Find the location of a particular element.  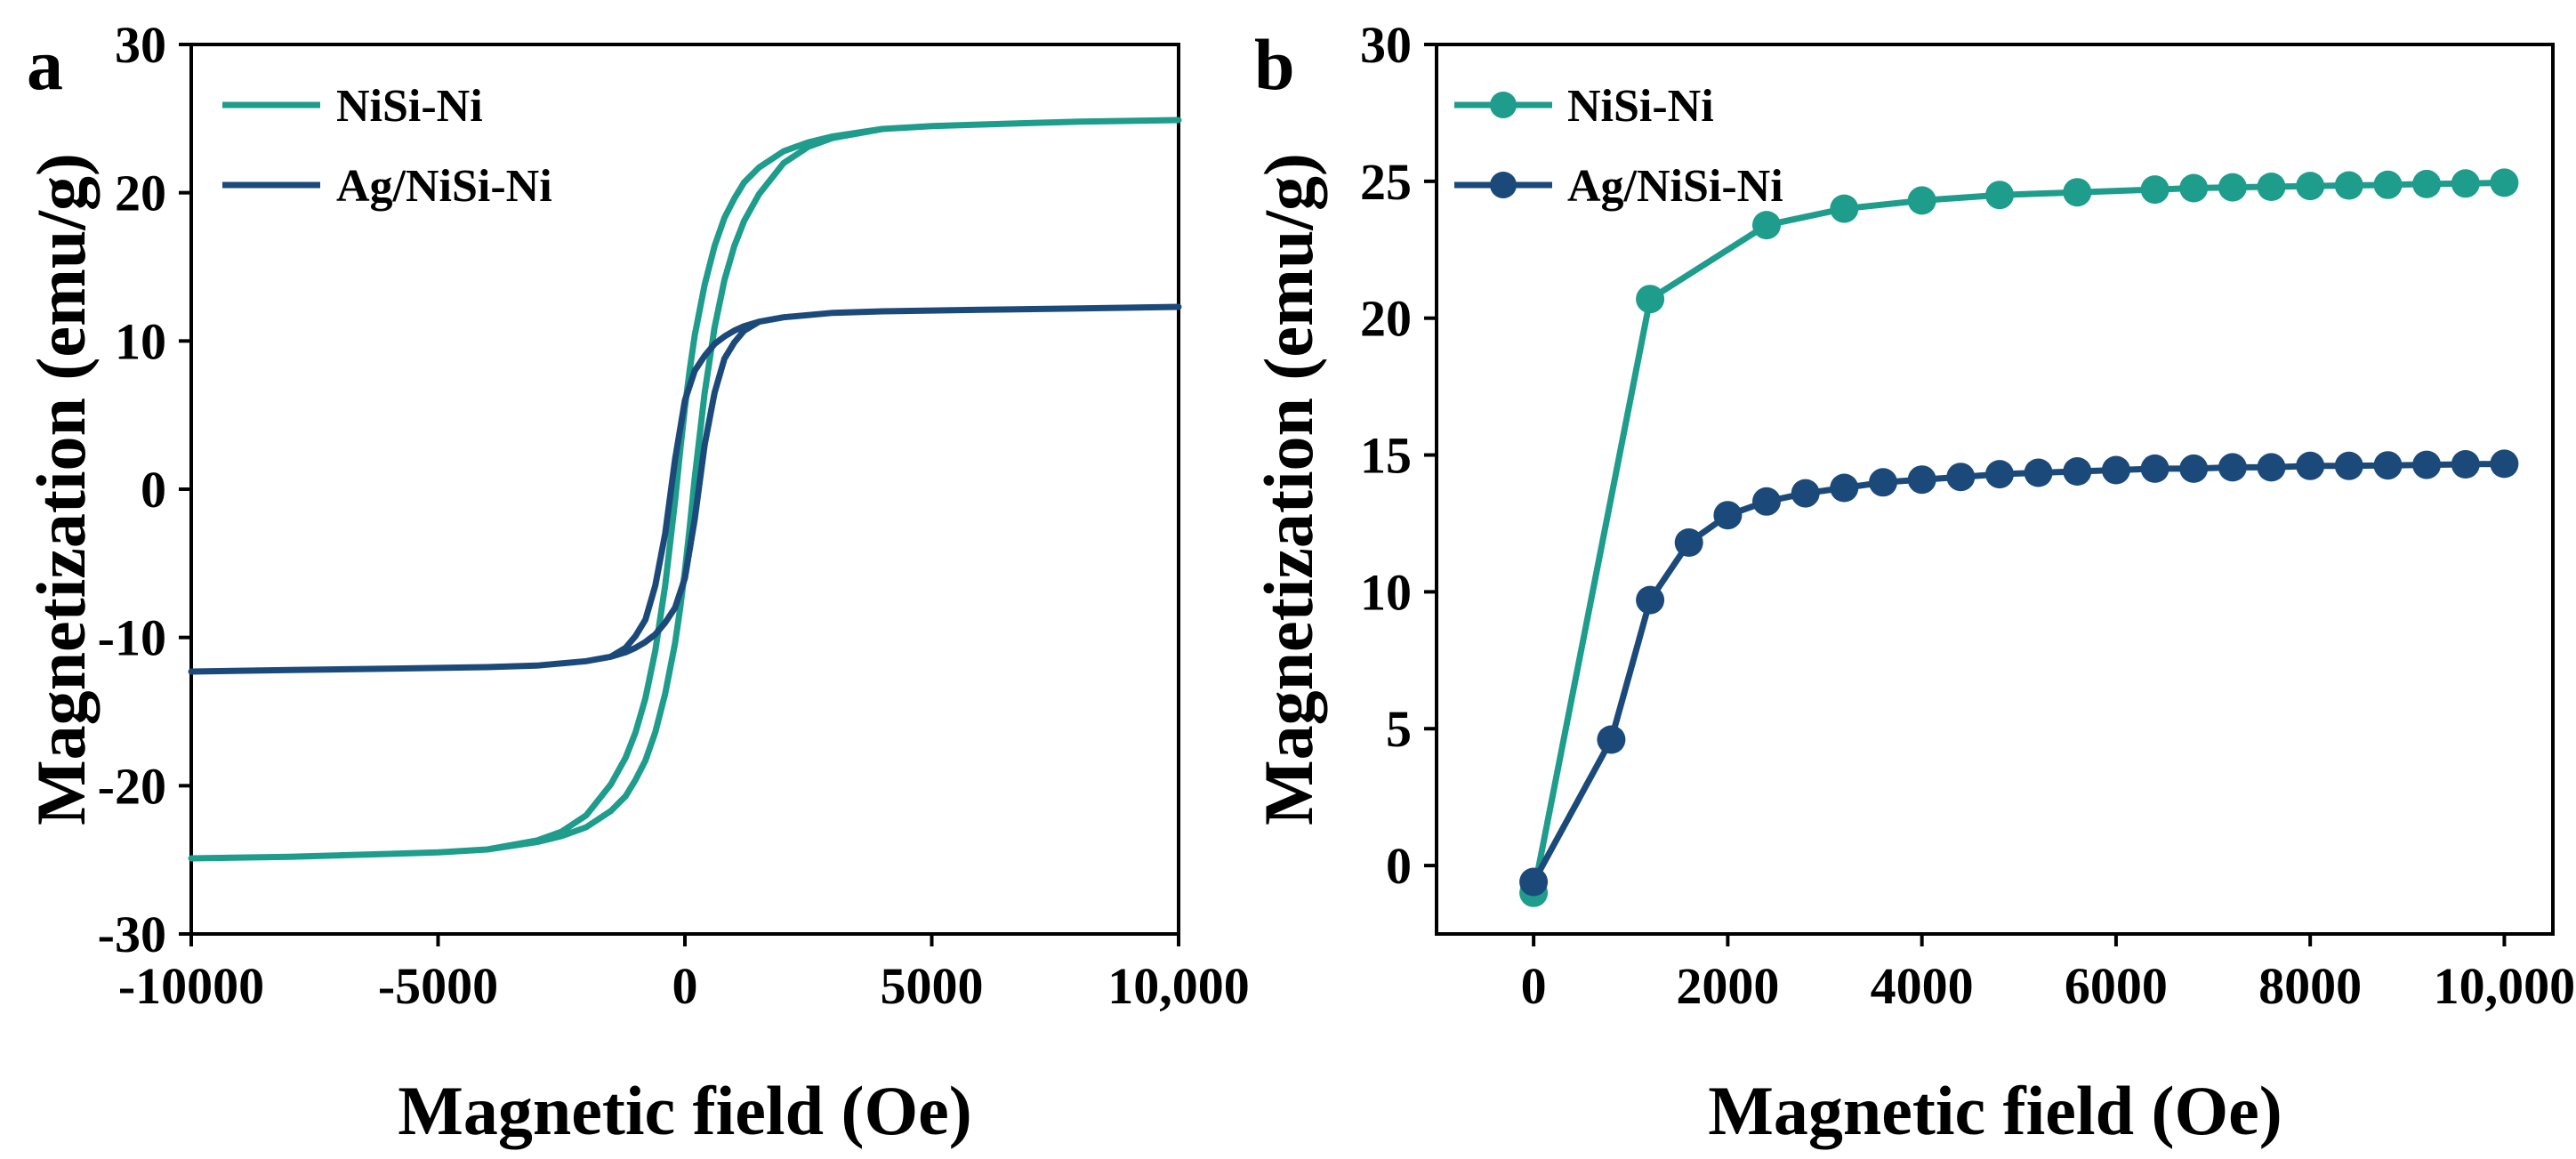

panel-a-series-line-ag-nisi-ni is located at coordinates (685, 489).